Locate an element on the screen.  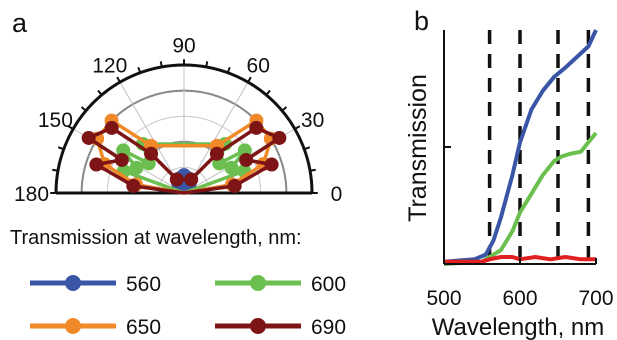
x-tick-label: 700 is located at coordinates (595, 298).